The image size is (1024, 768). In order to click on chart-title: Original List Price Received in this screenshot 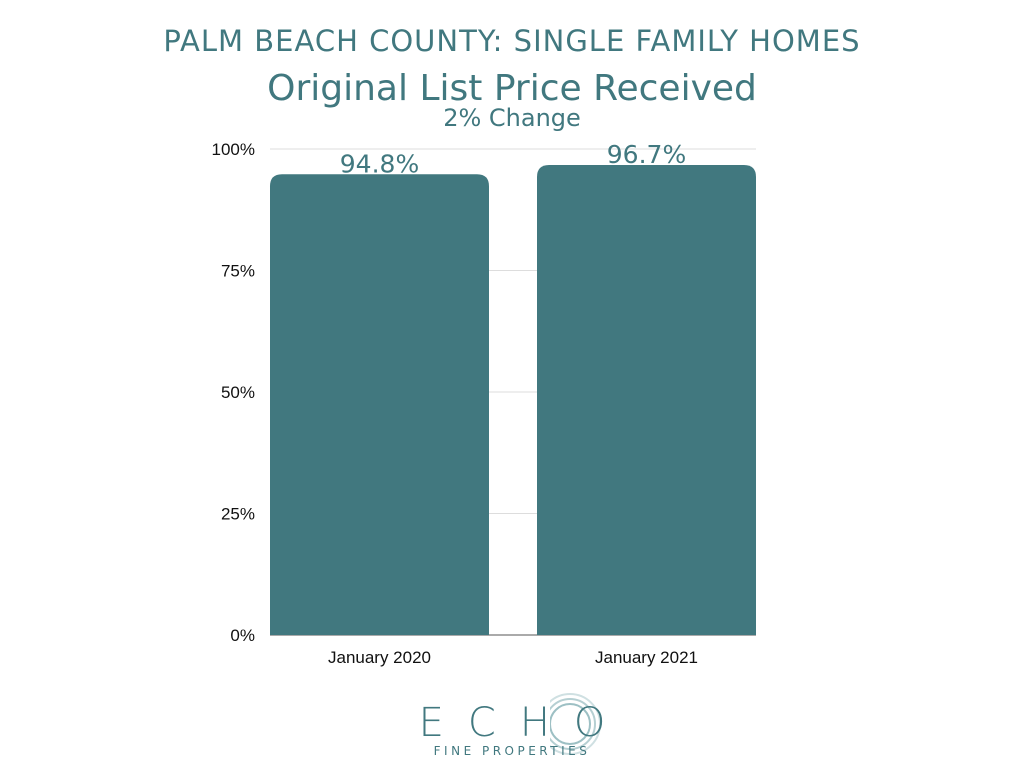, I will do `click(512, 88)`.